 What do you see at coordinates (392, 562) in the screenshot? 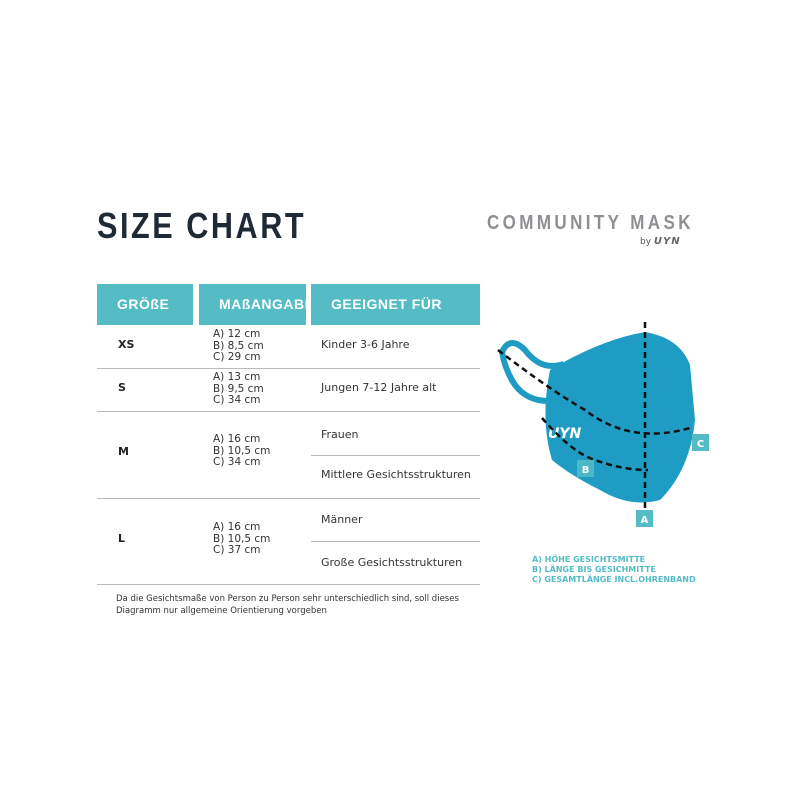
I see `suitable-l-2: Große Gesichtsstrukturen` at bounding box center [392, 562].